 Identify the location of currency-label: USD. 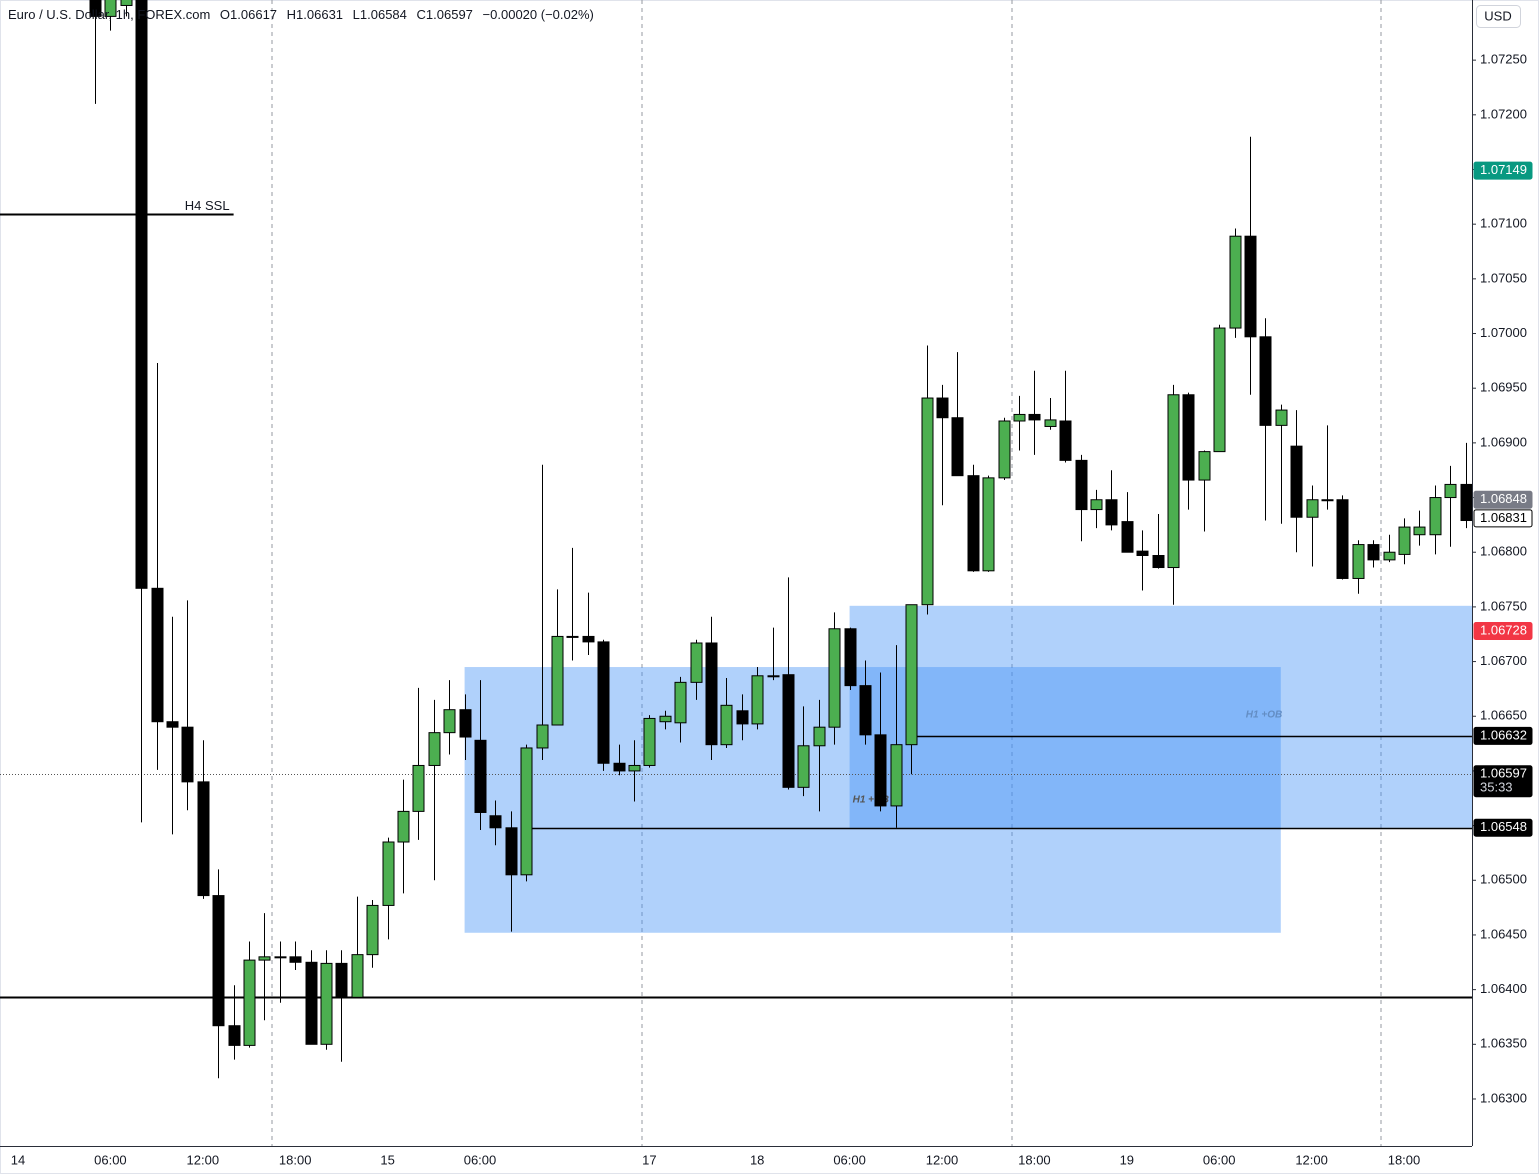
(1497, 15).